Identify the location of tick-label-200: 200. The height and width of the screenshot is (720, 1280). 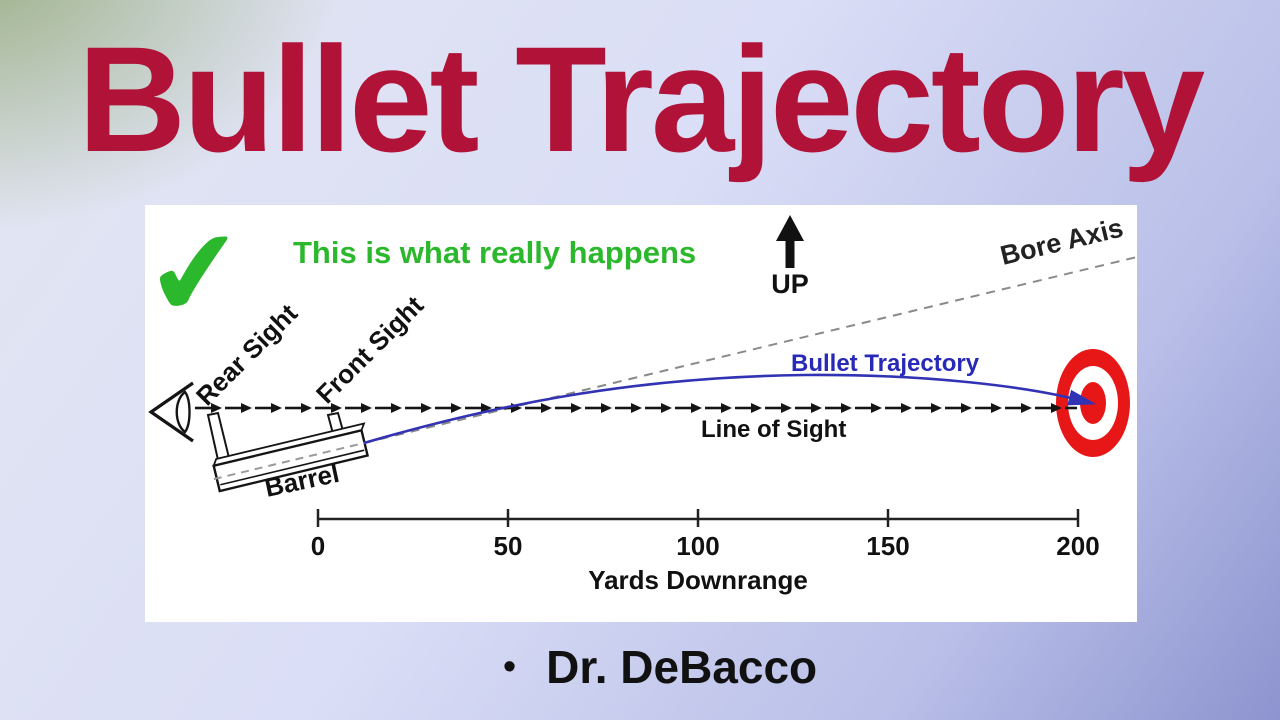
(1077, 546).